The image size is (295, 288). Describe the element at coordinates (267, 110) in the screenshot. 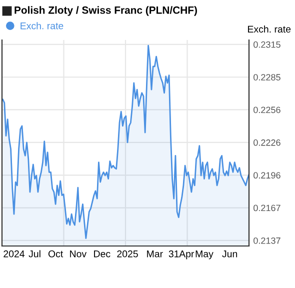

I see `y-tick-label: 0.2256` at that location.